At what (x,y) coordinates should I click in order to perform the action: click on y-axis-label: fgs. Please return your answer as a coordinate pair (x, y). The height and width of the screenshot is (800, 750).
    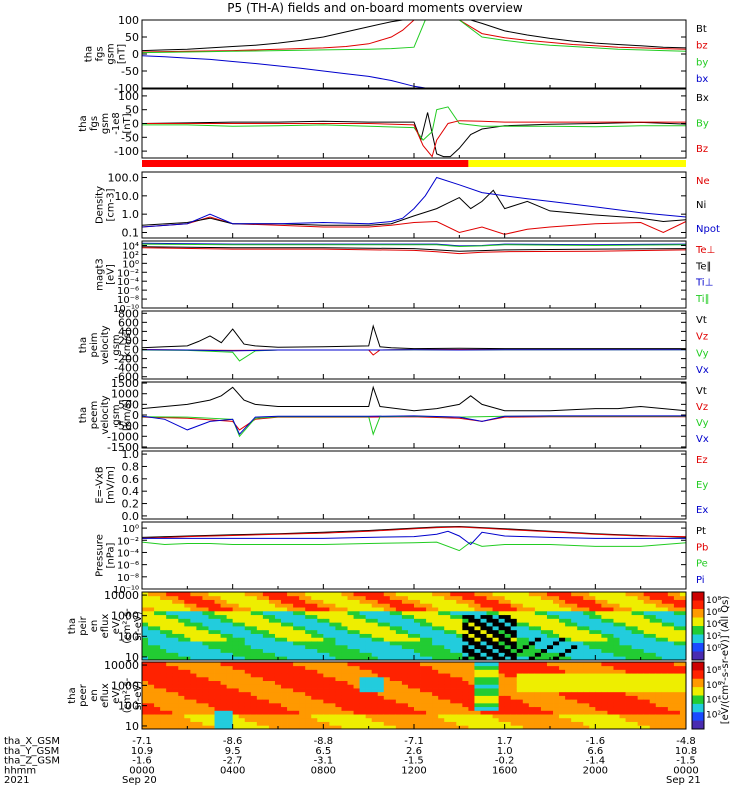
    Looking at the image, I should click on (100, 53).